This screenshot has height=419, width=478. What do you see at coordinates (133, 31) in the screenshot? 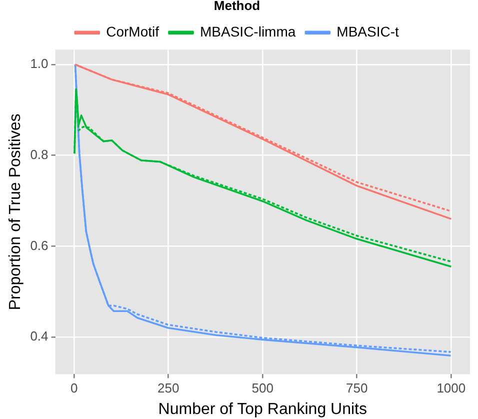
I see `legend-label: CorMotif` at bounding box center [133, 31].